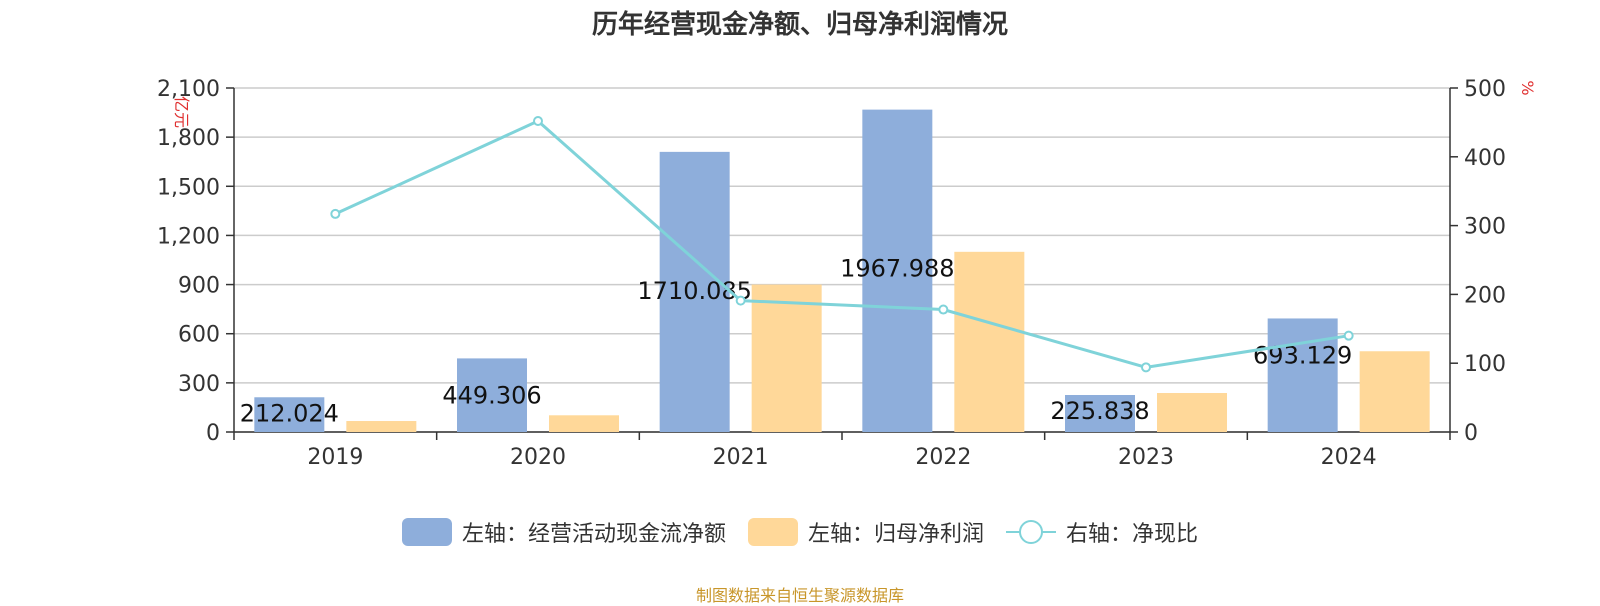 The width and height of the screenshot is (1600, 606). I want to click on legend-label: 左轴：归母净利润, so click(895, 534).